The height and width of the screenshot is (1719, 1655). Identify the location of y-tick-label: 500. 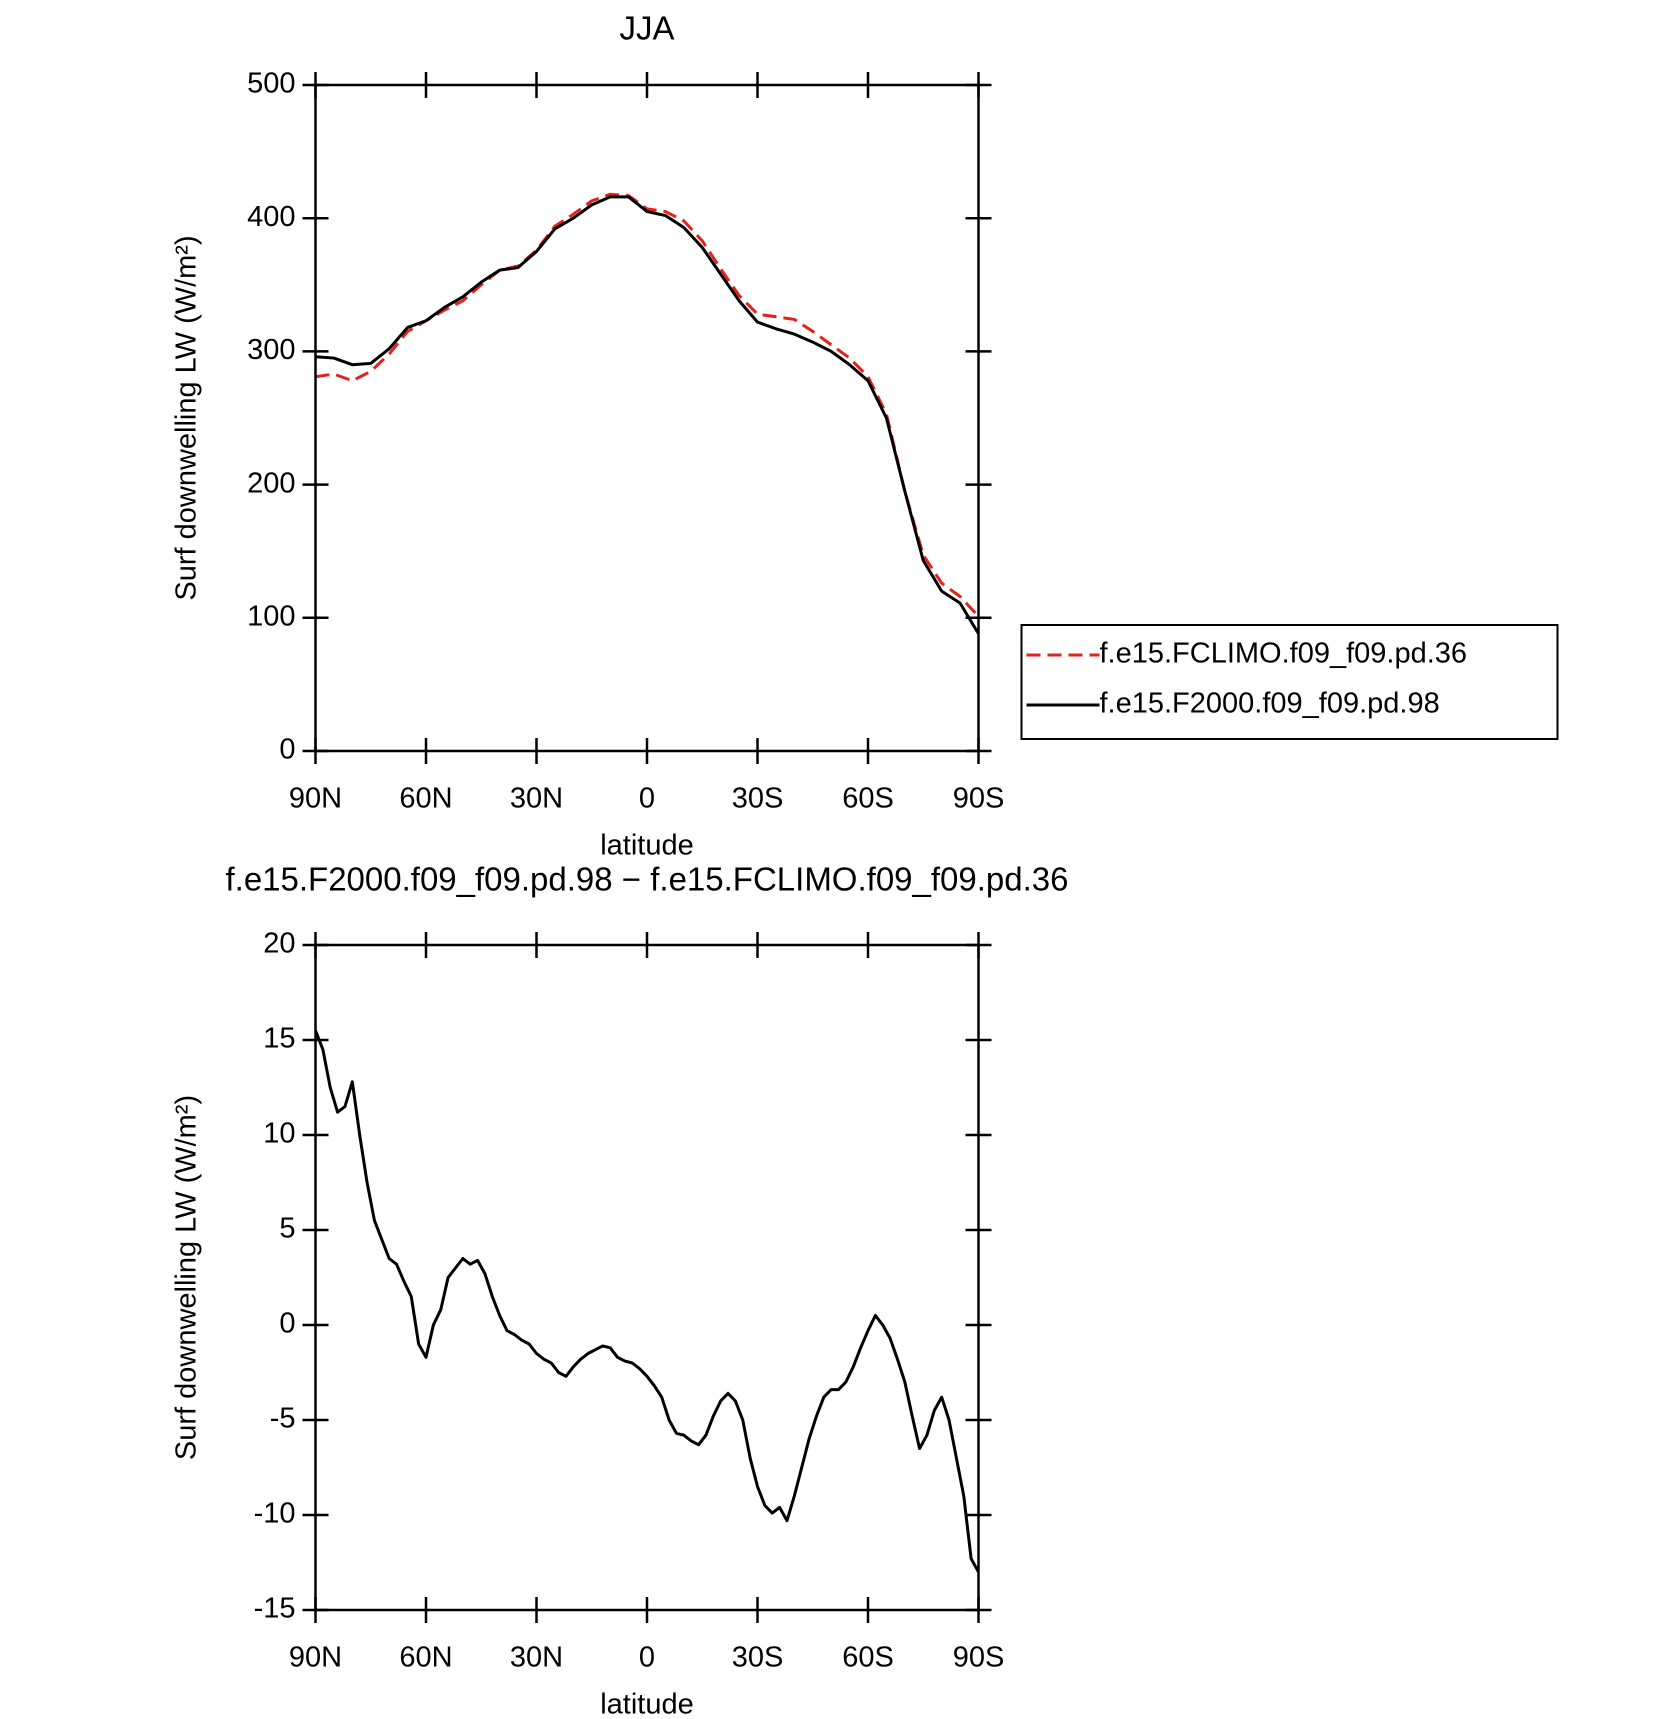
(271, 84).